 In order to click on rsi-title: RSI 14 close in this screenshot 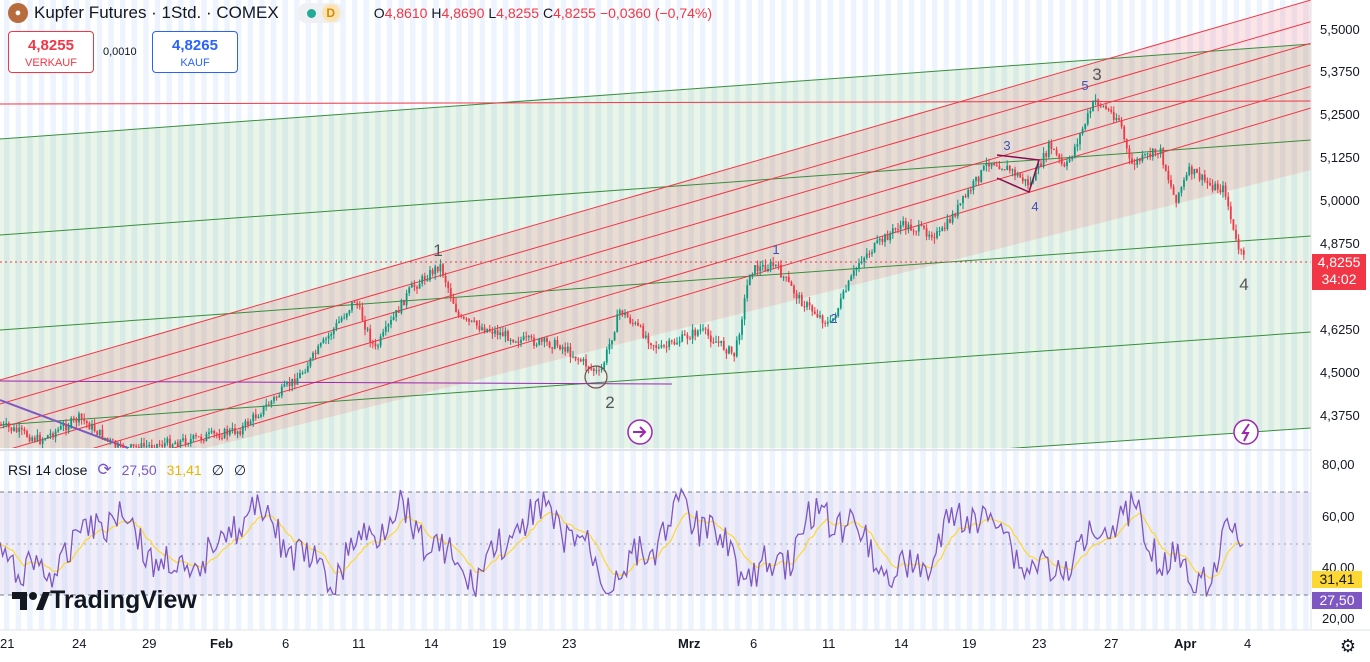, I will do `click(48, 470)`.